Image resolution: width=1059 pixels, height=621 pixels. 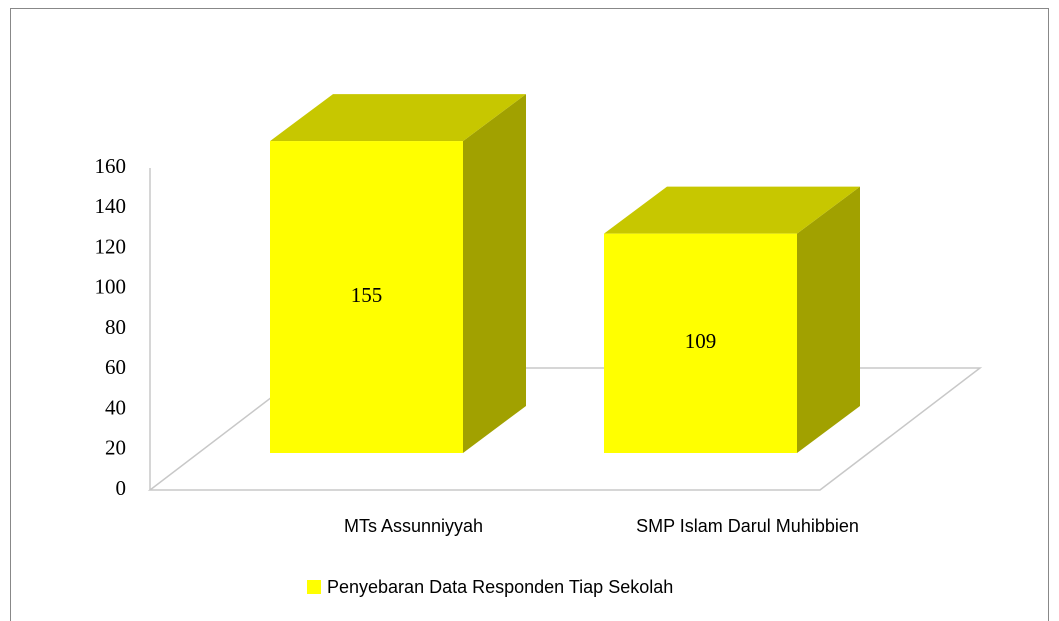 I want to click on x-tick-label: MTs Assunniyyah, so click(x=413, y=526).